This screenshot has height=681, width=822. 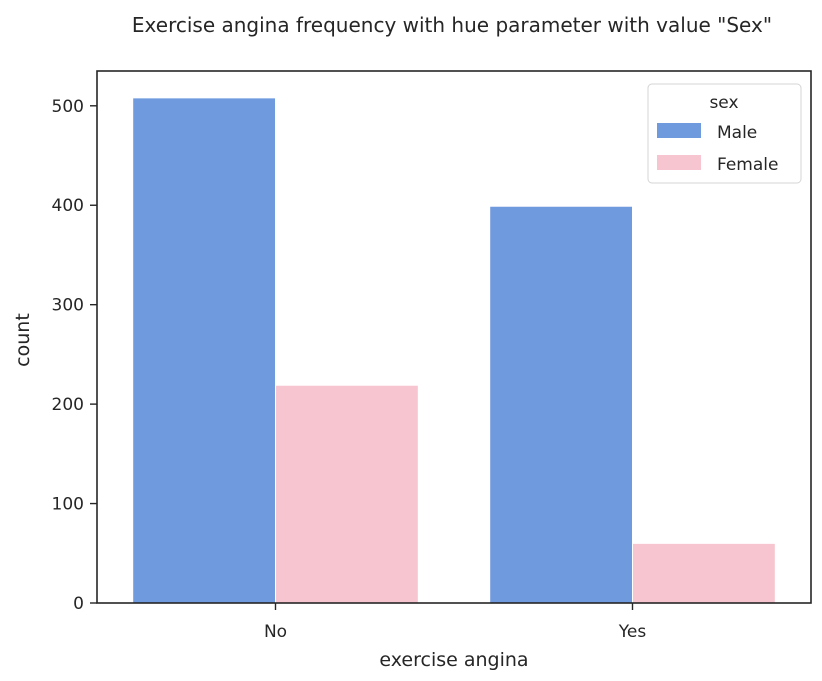 I want to click on x-tick-label: No, so click(x=275, y=632).